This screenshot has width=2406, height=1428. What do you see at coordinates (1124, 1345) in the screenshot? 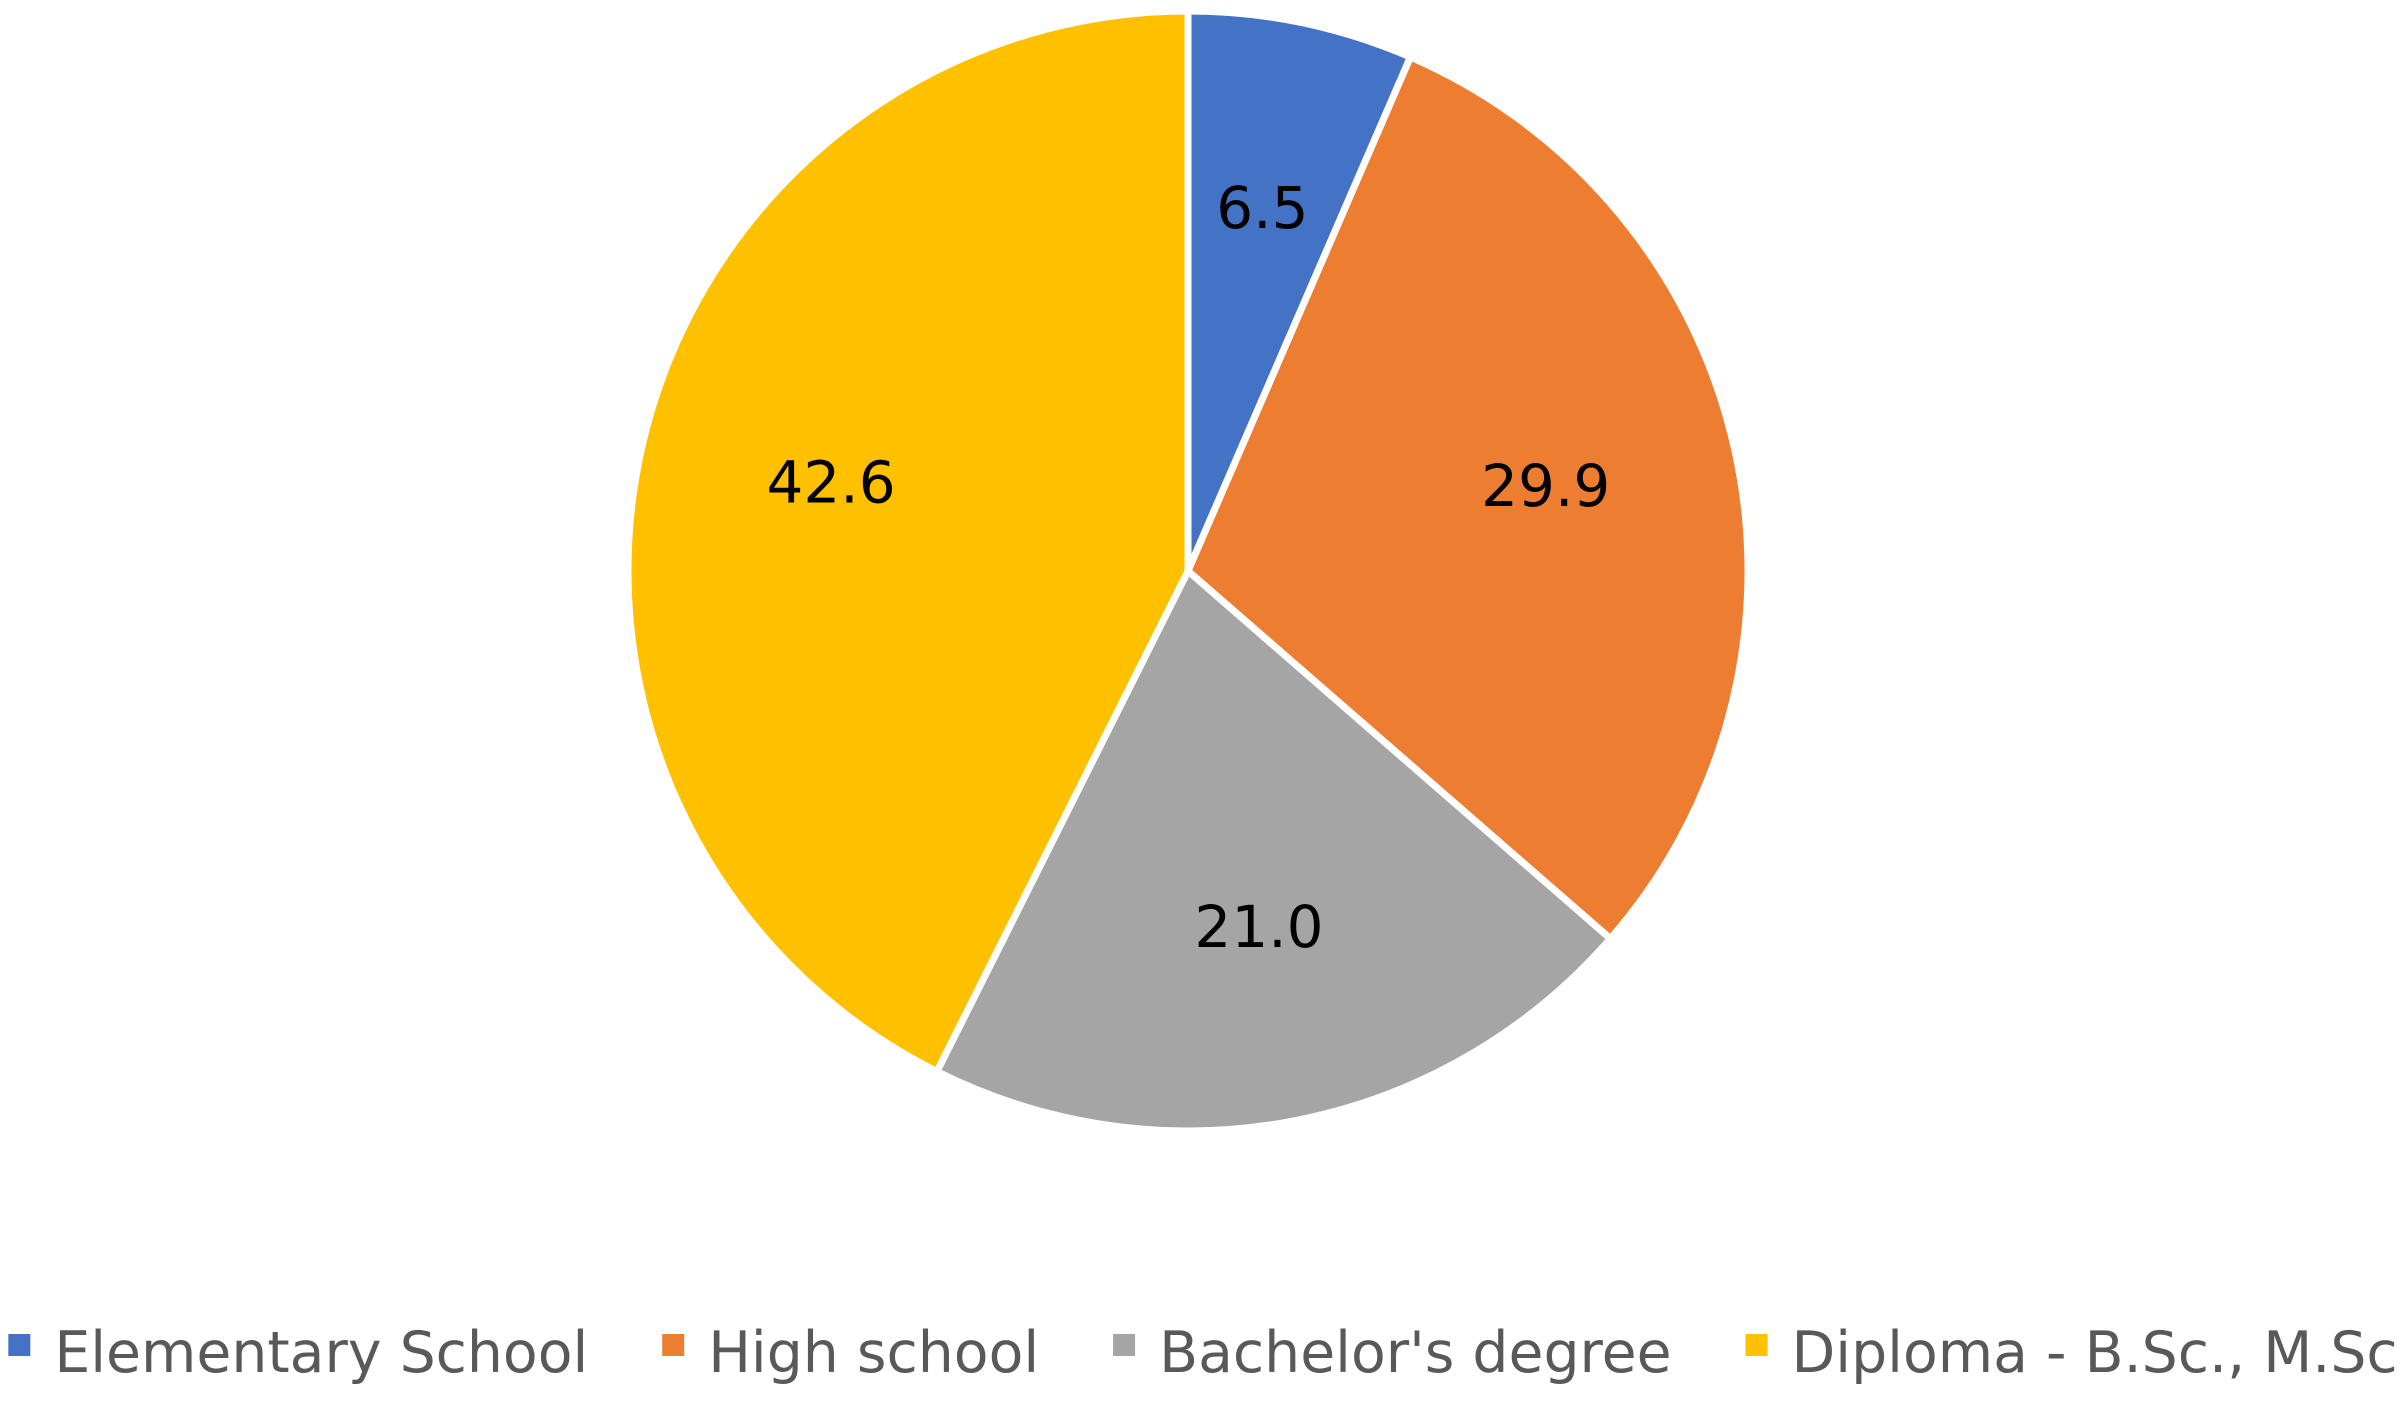
I see `legend-swatch-bachelor-s-degree` at bounding box center [1124, 1345].